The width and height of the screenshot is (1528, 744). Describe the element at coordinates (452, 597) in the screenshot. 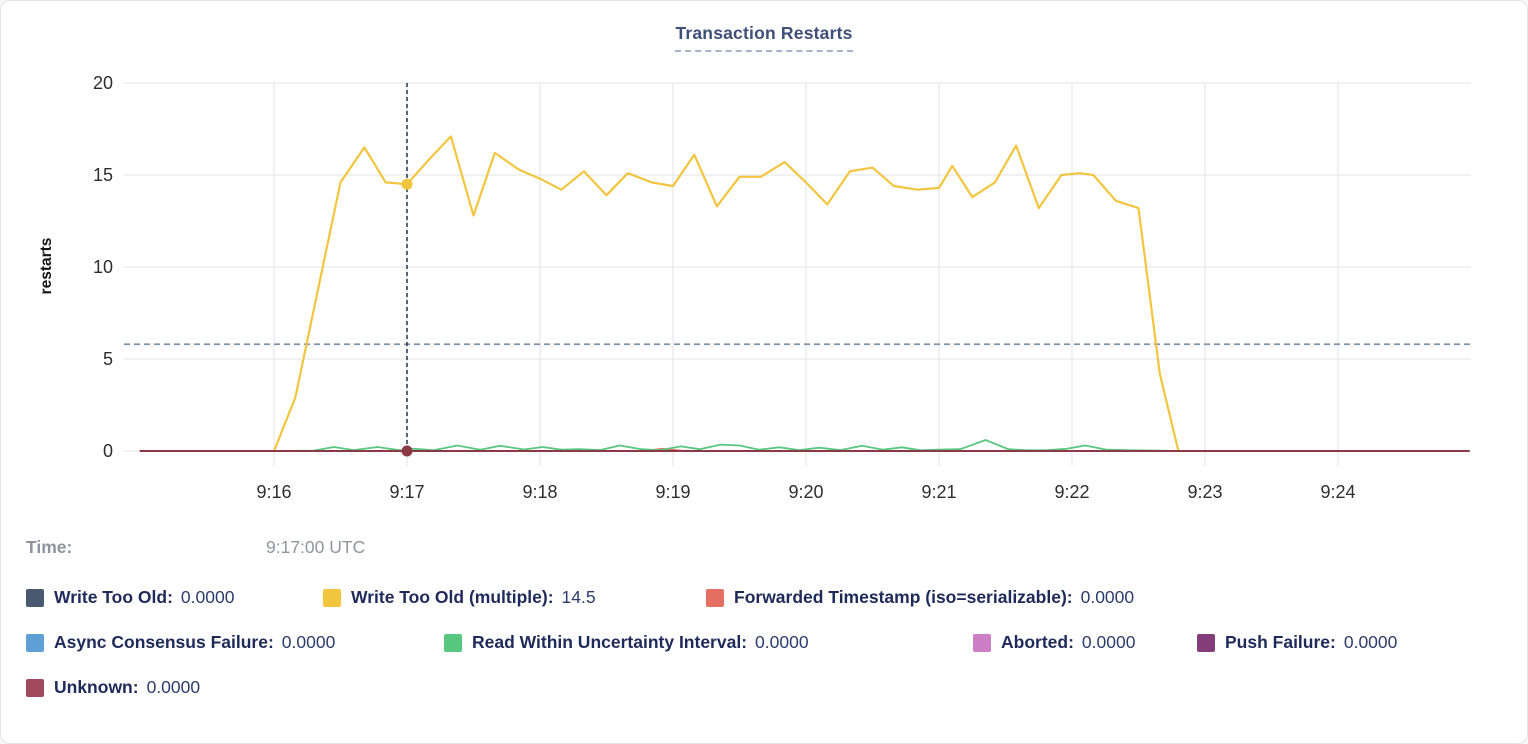

I see `legend-label: Write Too Old (multiple):` at that location.